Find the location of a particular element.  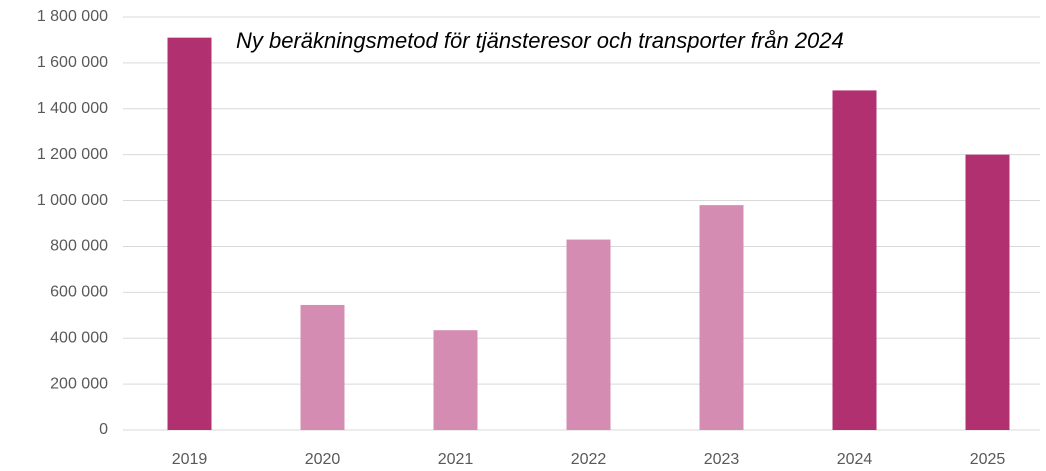

y-tick-label: 1 600 000 is located at coordinates (72, 62).